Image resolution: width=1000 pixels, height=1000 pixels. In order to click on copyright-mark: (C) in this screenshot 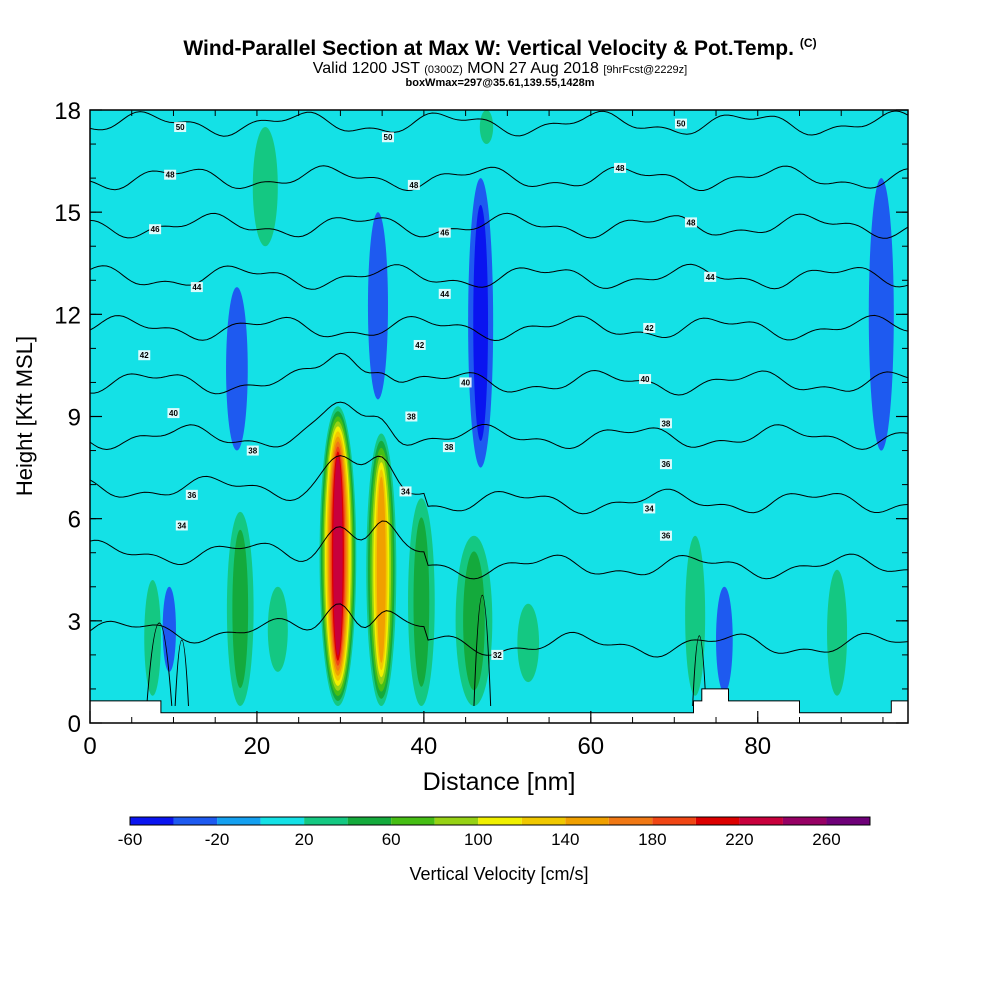, I will do `click(808, 43)`.